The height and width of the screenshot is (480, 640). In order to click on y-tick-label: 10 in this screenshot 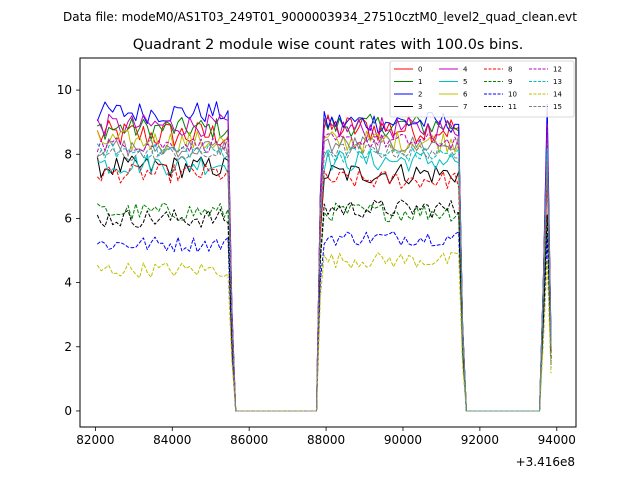, I will do `click(64, 90)`.